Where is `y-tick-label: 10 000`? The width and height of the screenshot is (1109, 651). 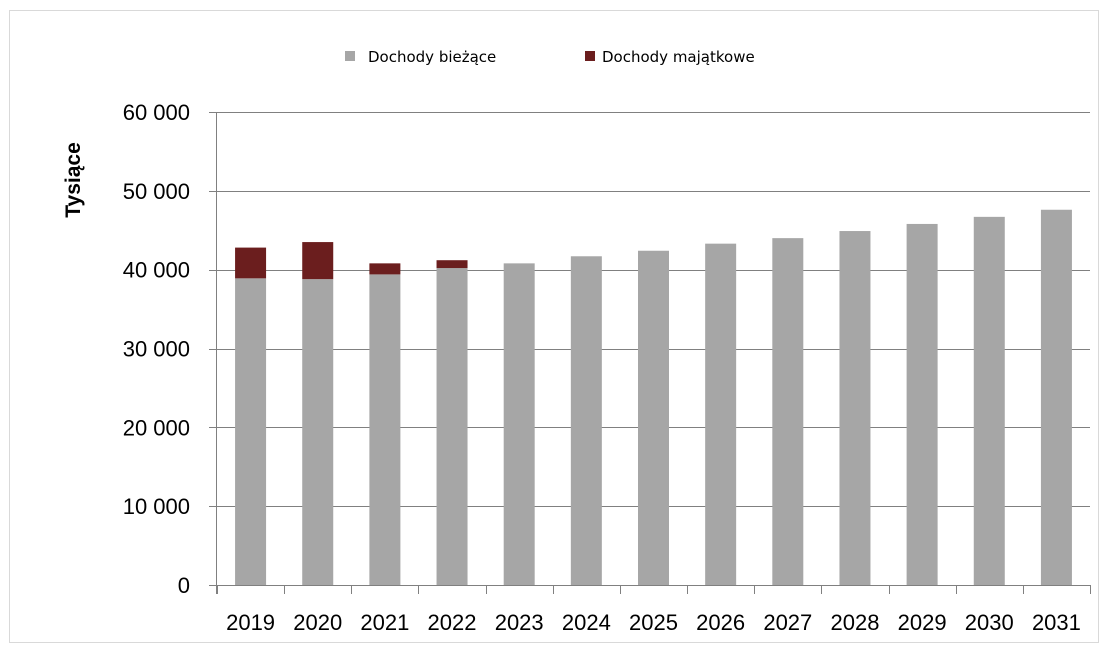
y-tick-label: 10 000 is located at coordinates (156, 506).